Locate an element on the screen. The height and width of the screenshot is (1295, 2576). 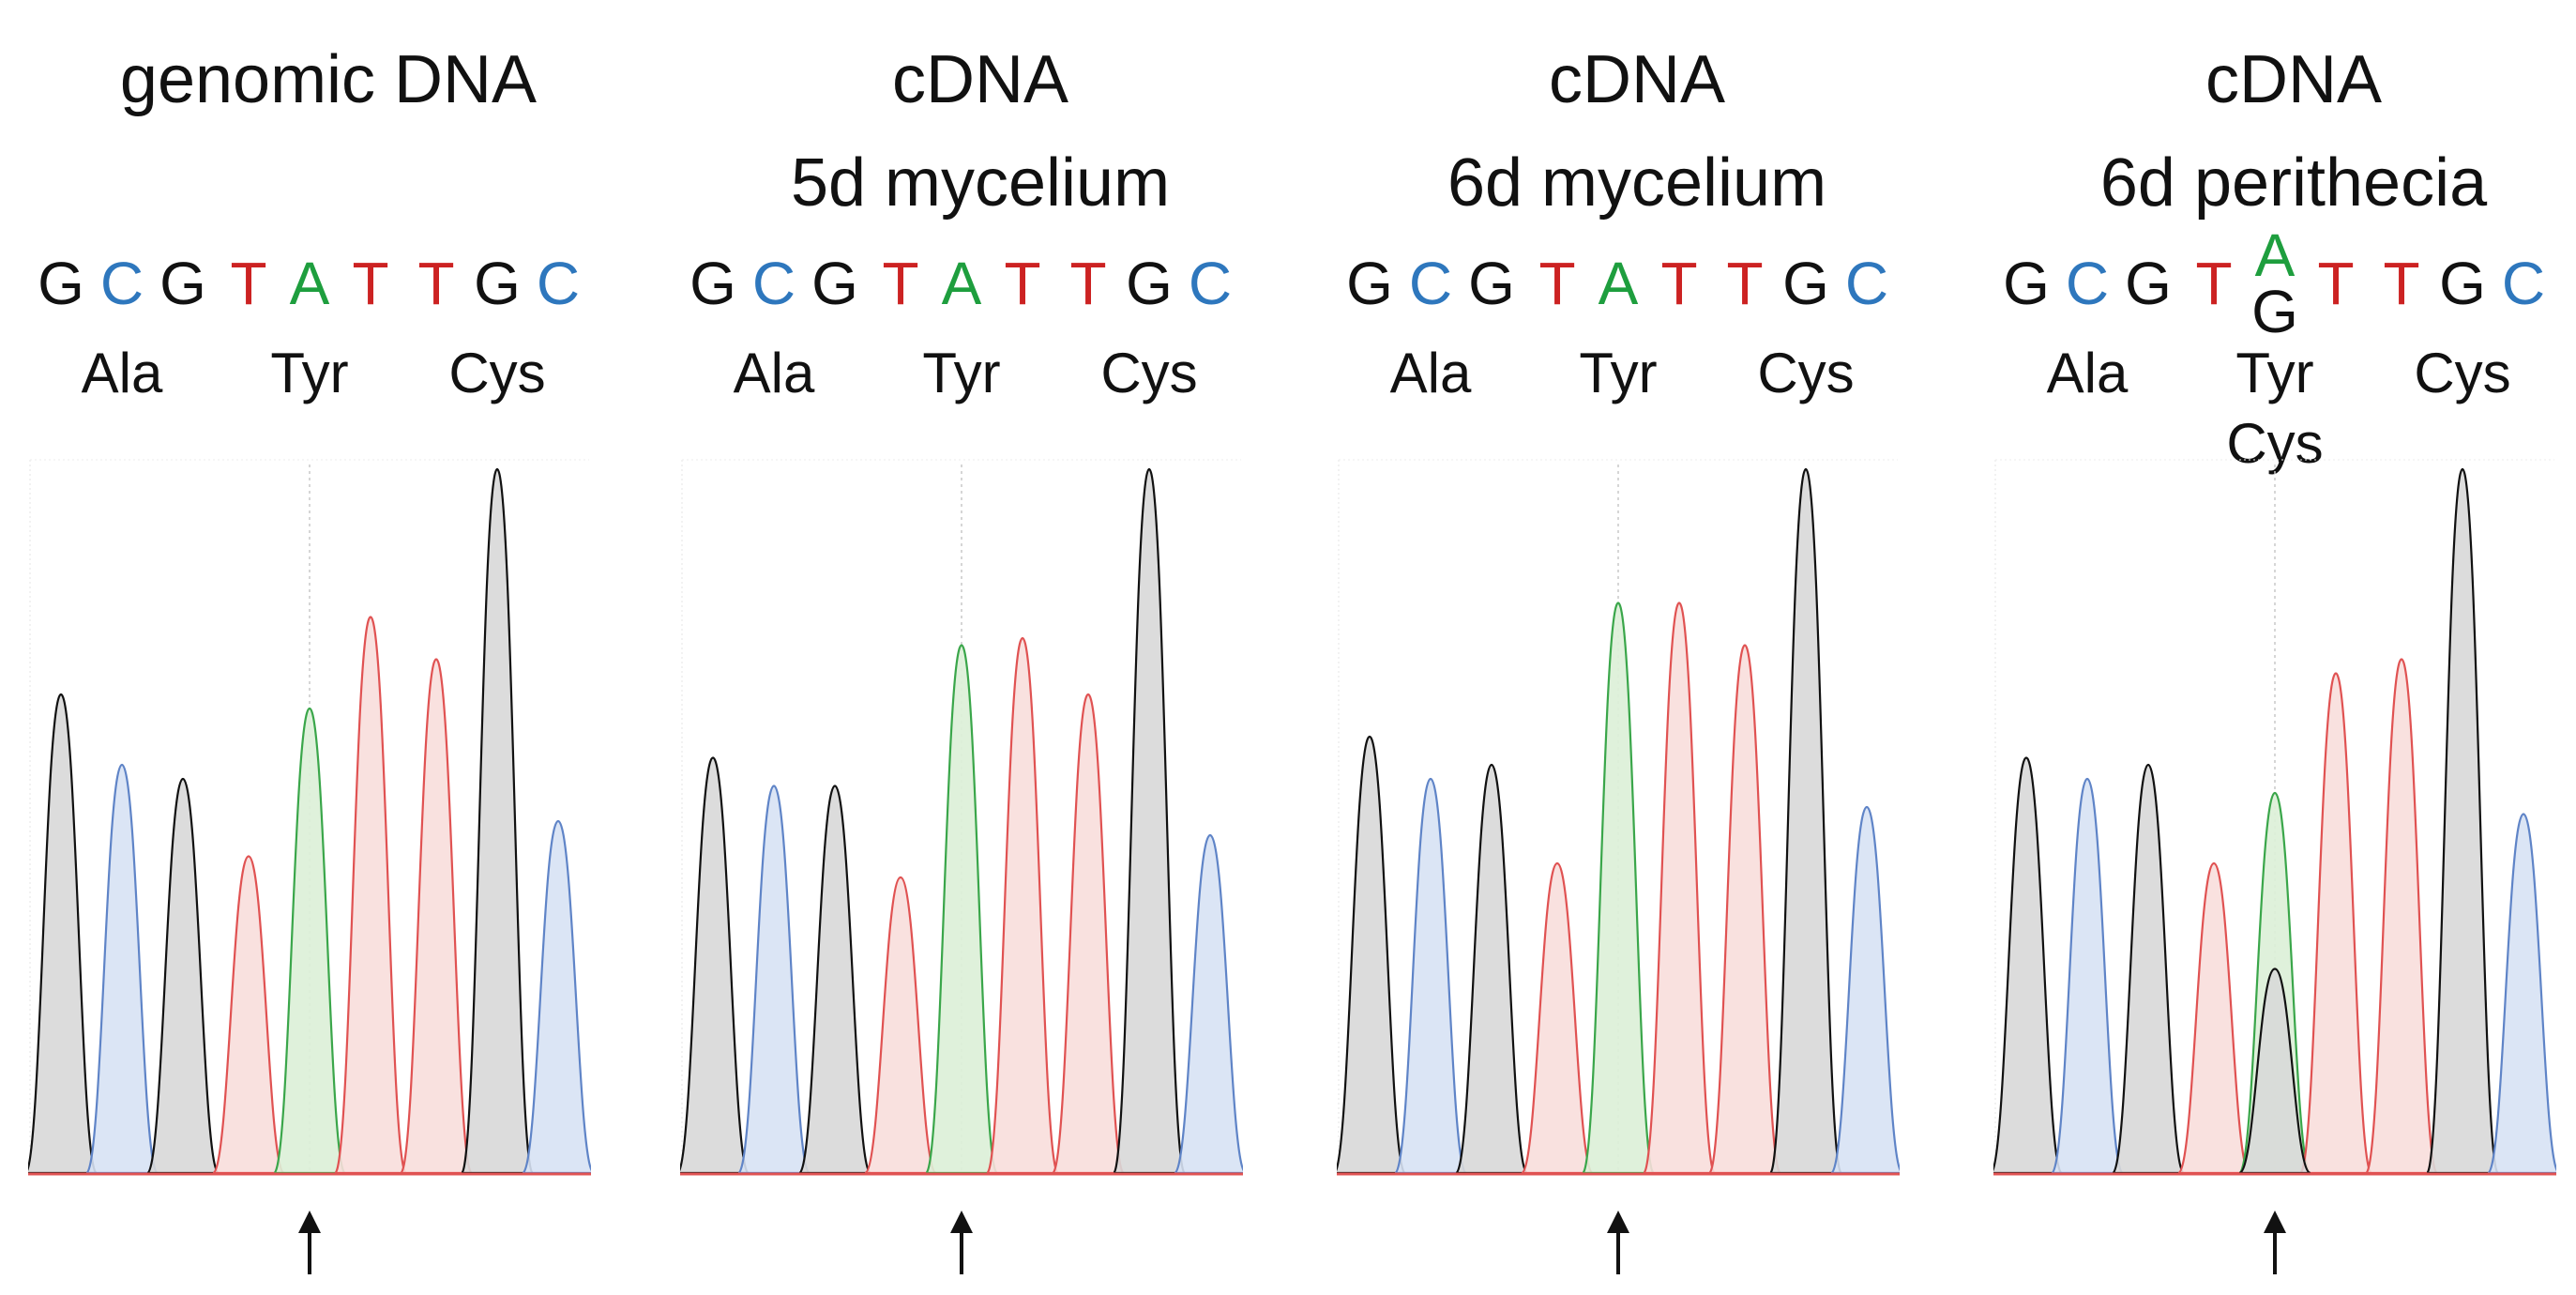
panel-title-line: genomic DNA is located at coordinates (328, 79).